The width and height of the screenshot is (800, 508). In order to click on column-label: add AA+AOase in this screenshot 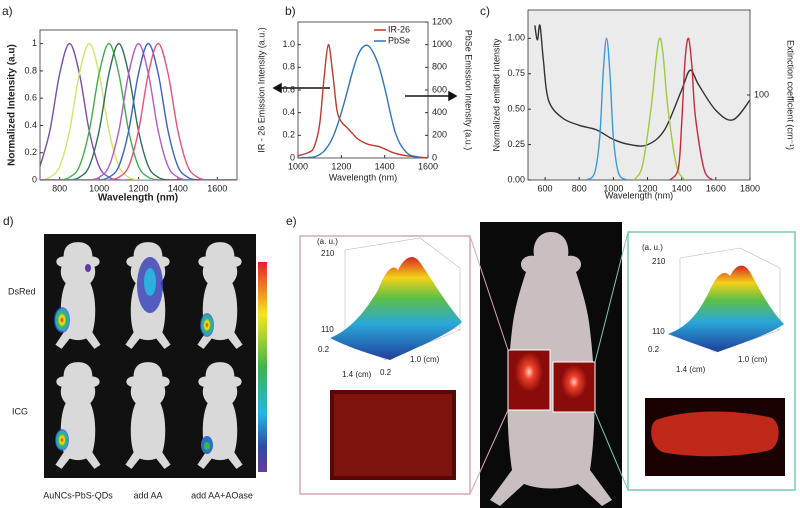, I will do `click(222, 495)`.